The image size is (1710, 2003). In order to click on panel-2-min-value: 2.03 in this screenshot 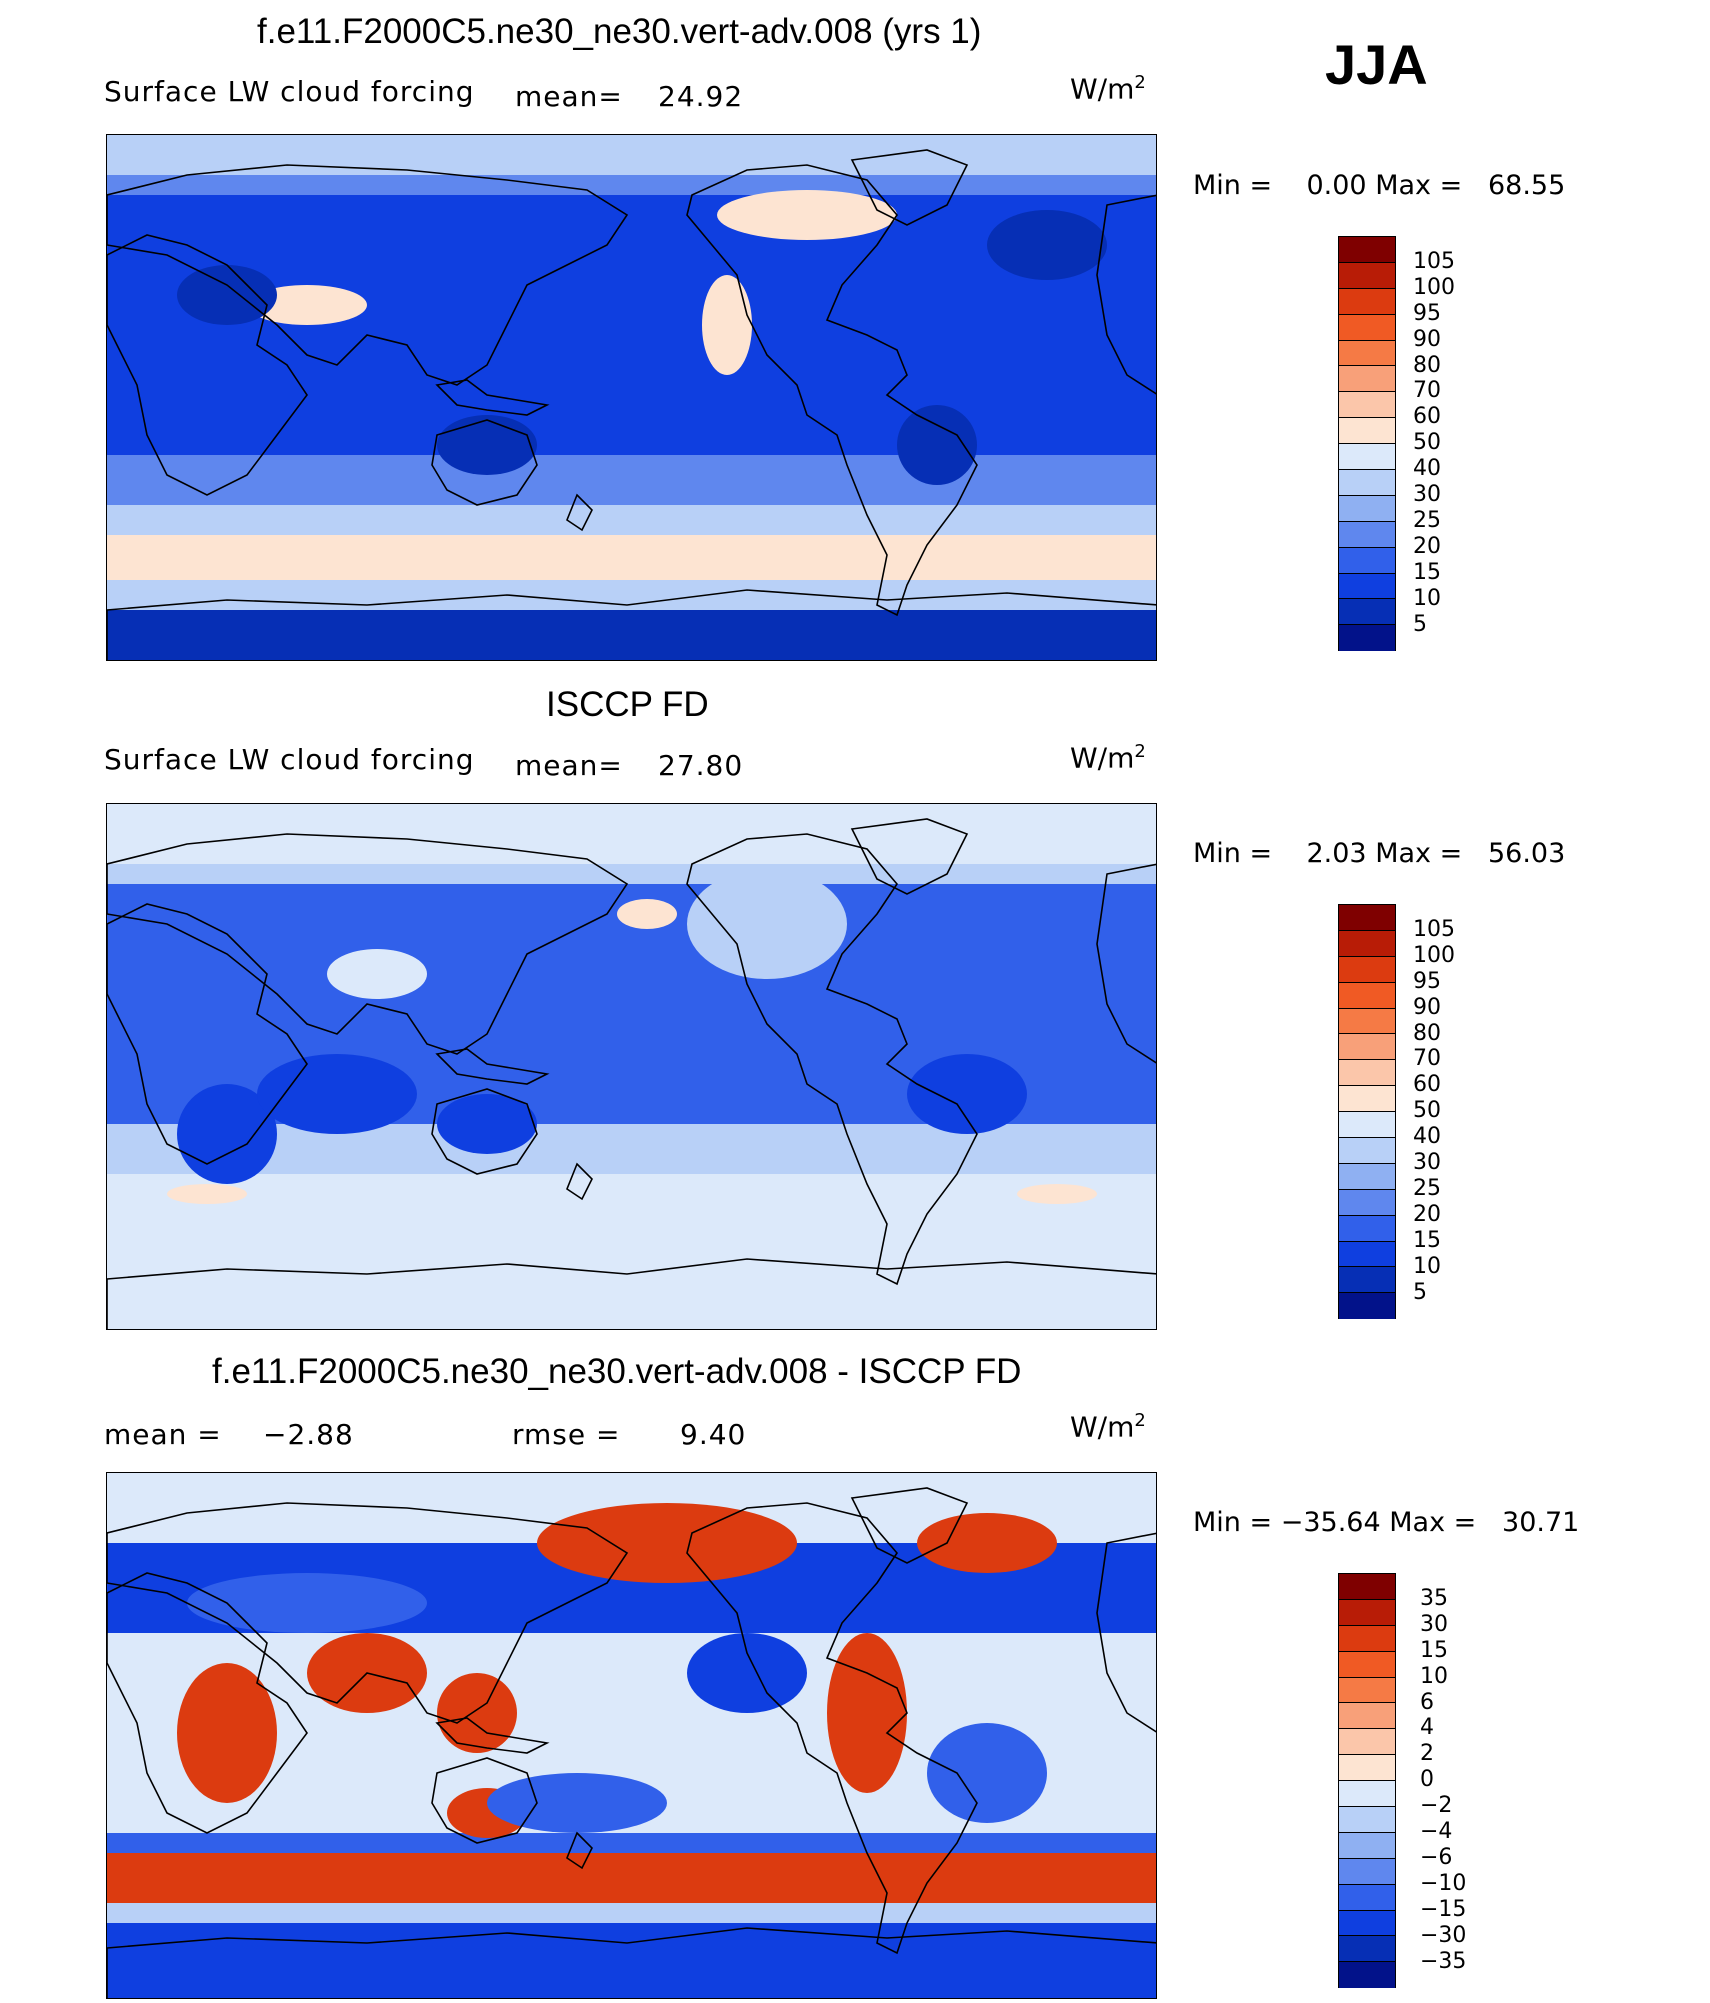, I will do `click(1336, 853)`.